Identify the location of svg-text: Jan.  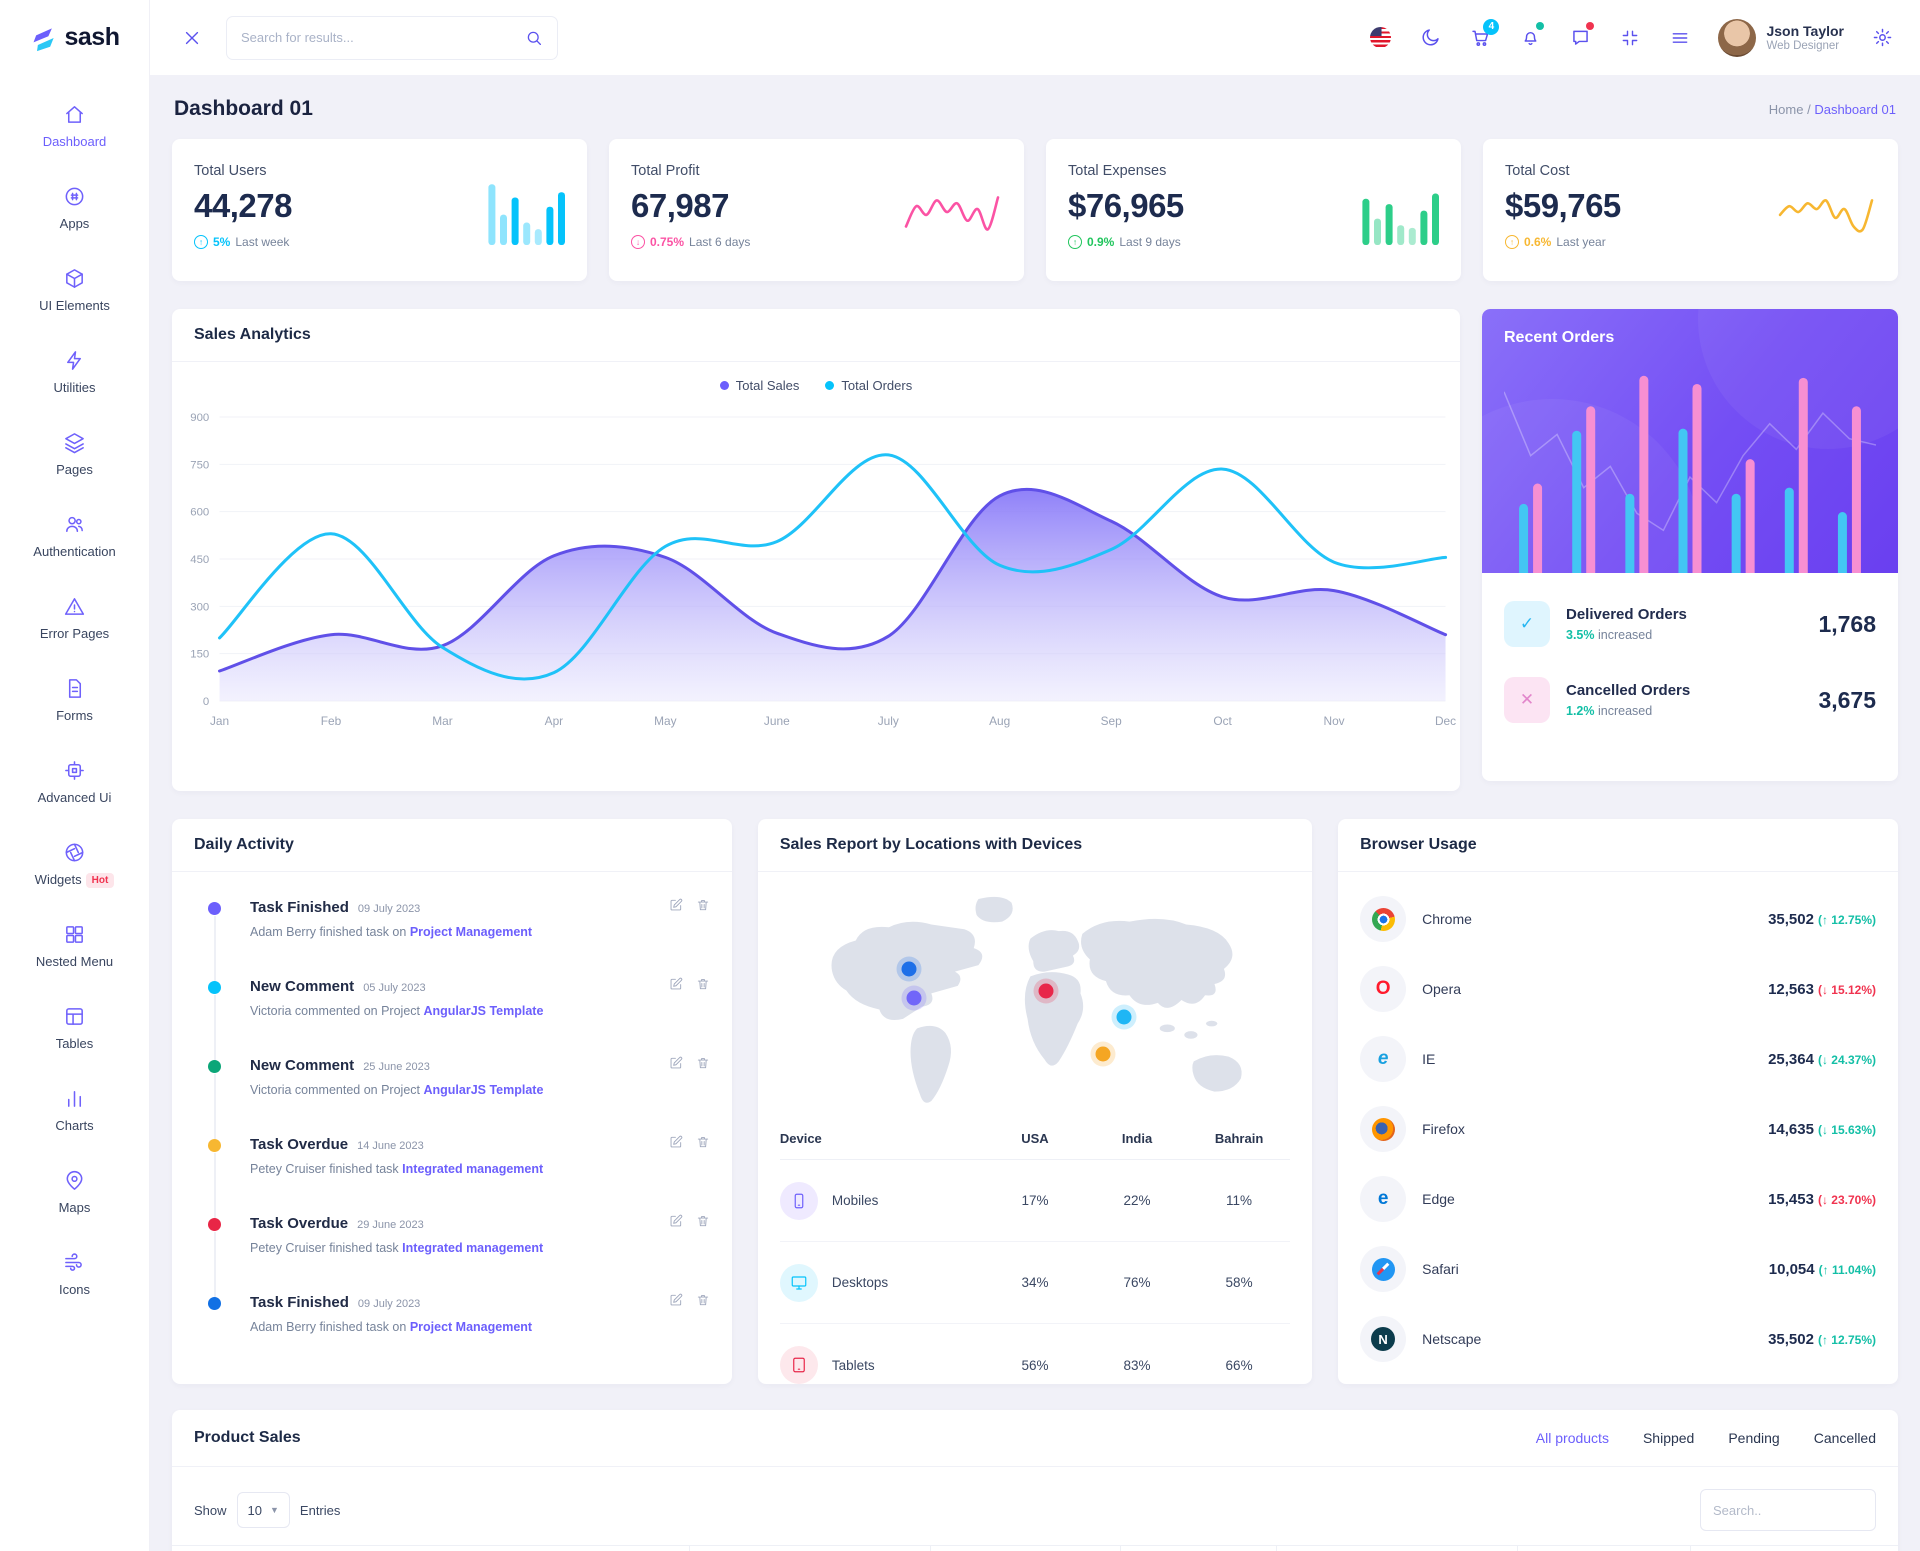
(219, 721).